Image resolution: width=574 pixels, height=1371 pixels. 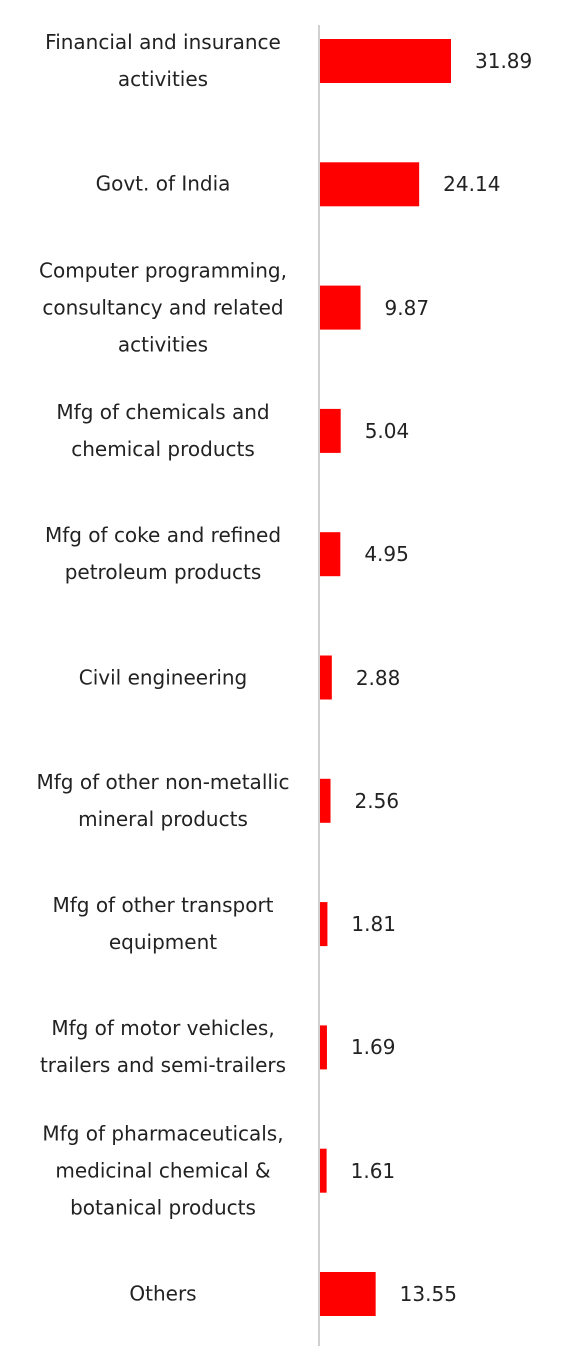 I want to click on category-label: Mfg of other transport equipment, so click(x=163, y=924).